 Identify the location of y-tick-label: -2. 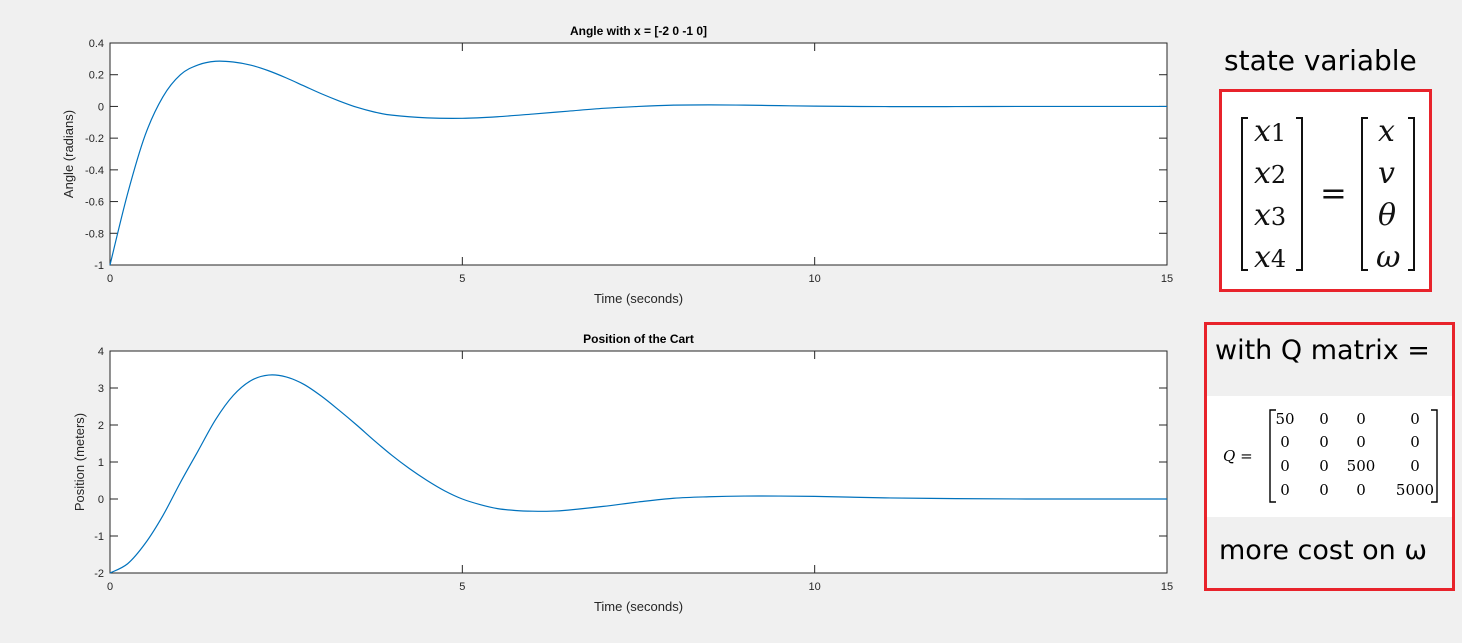
(99, 574).